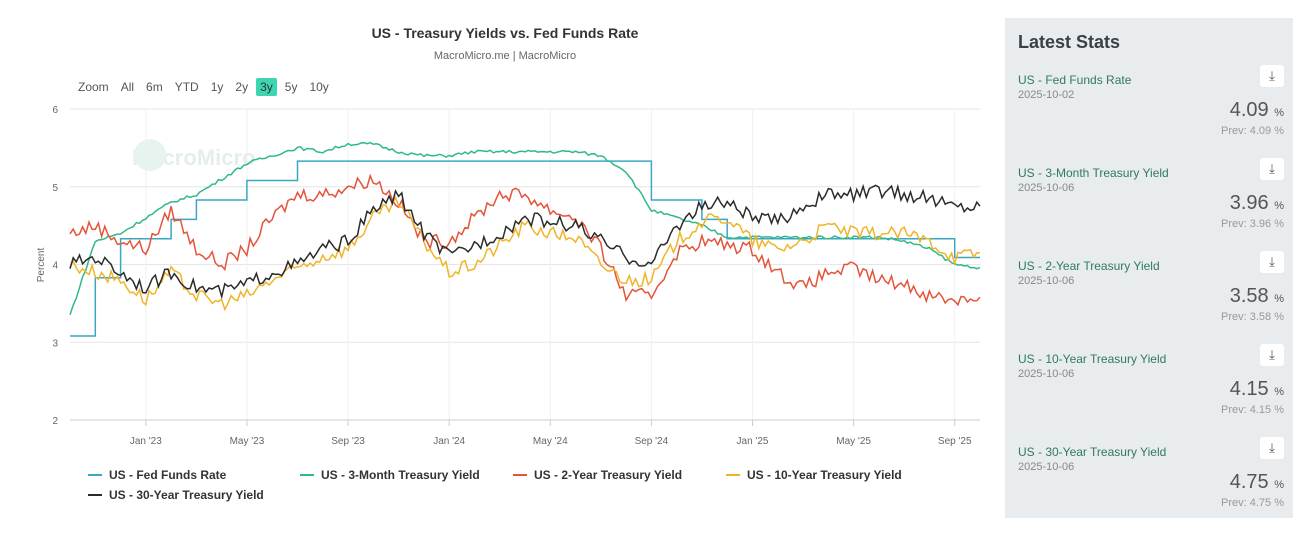  What do you see at coordinates (55, 188) in the screenshot?
I see `y-tick-label: 5` at bounding box center [55, 188].